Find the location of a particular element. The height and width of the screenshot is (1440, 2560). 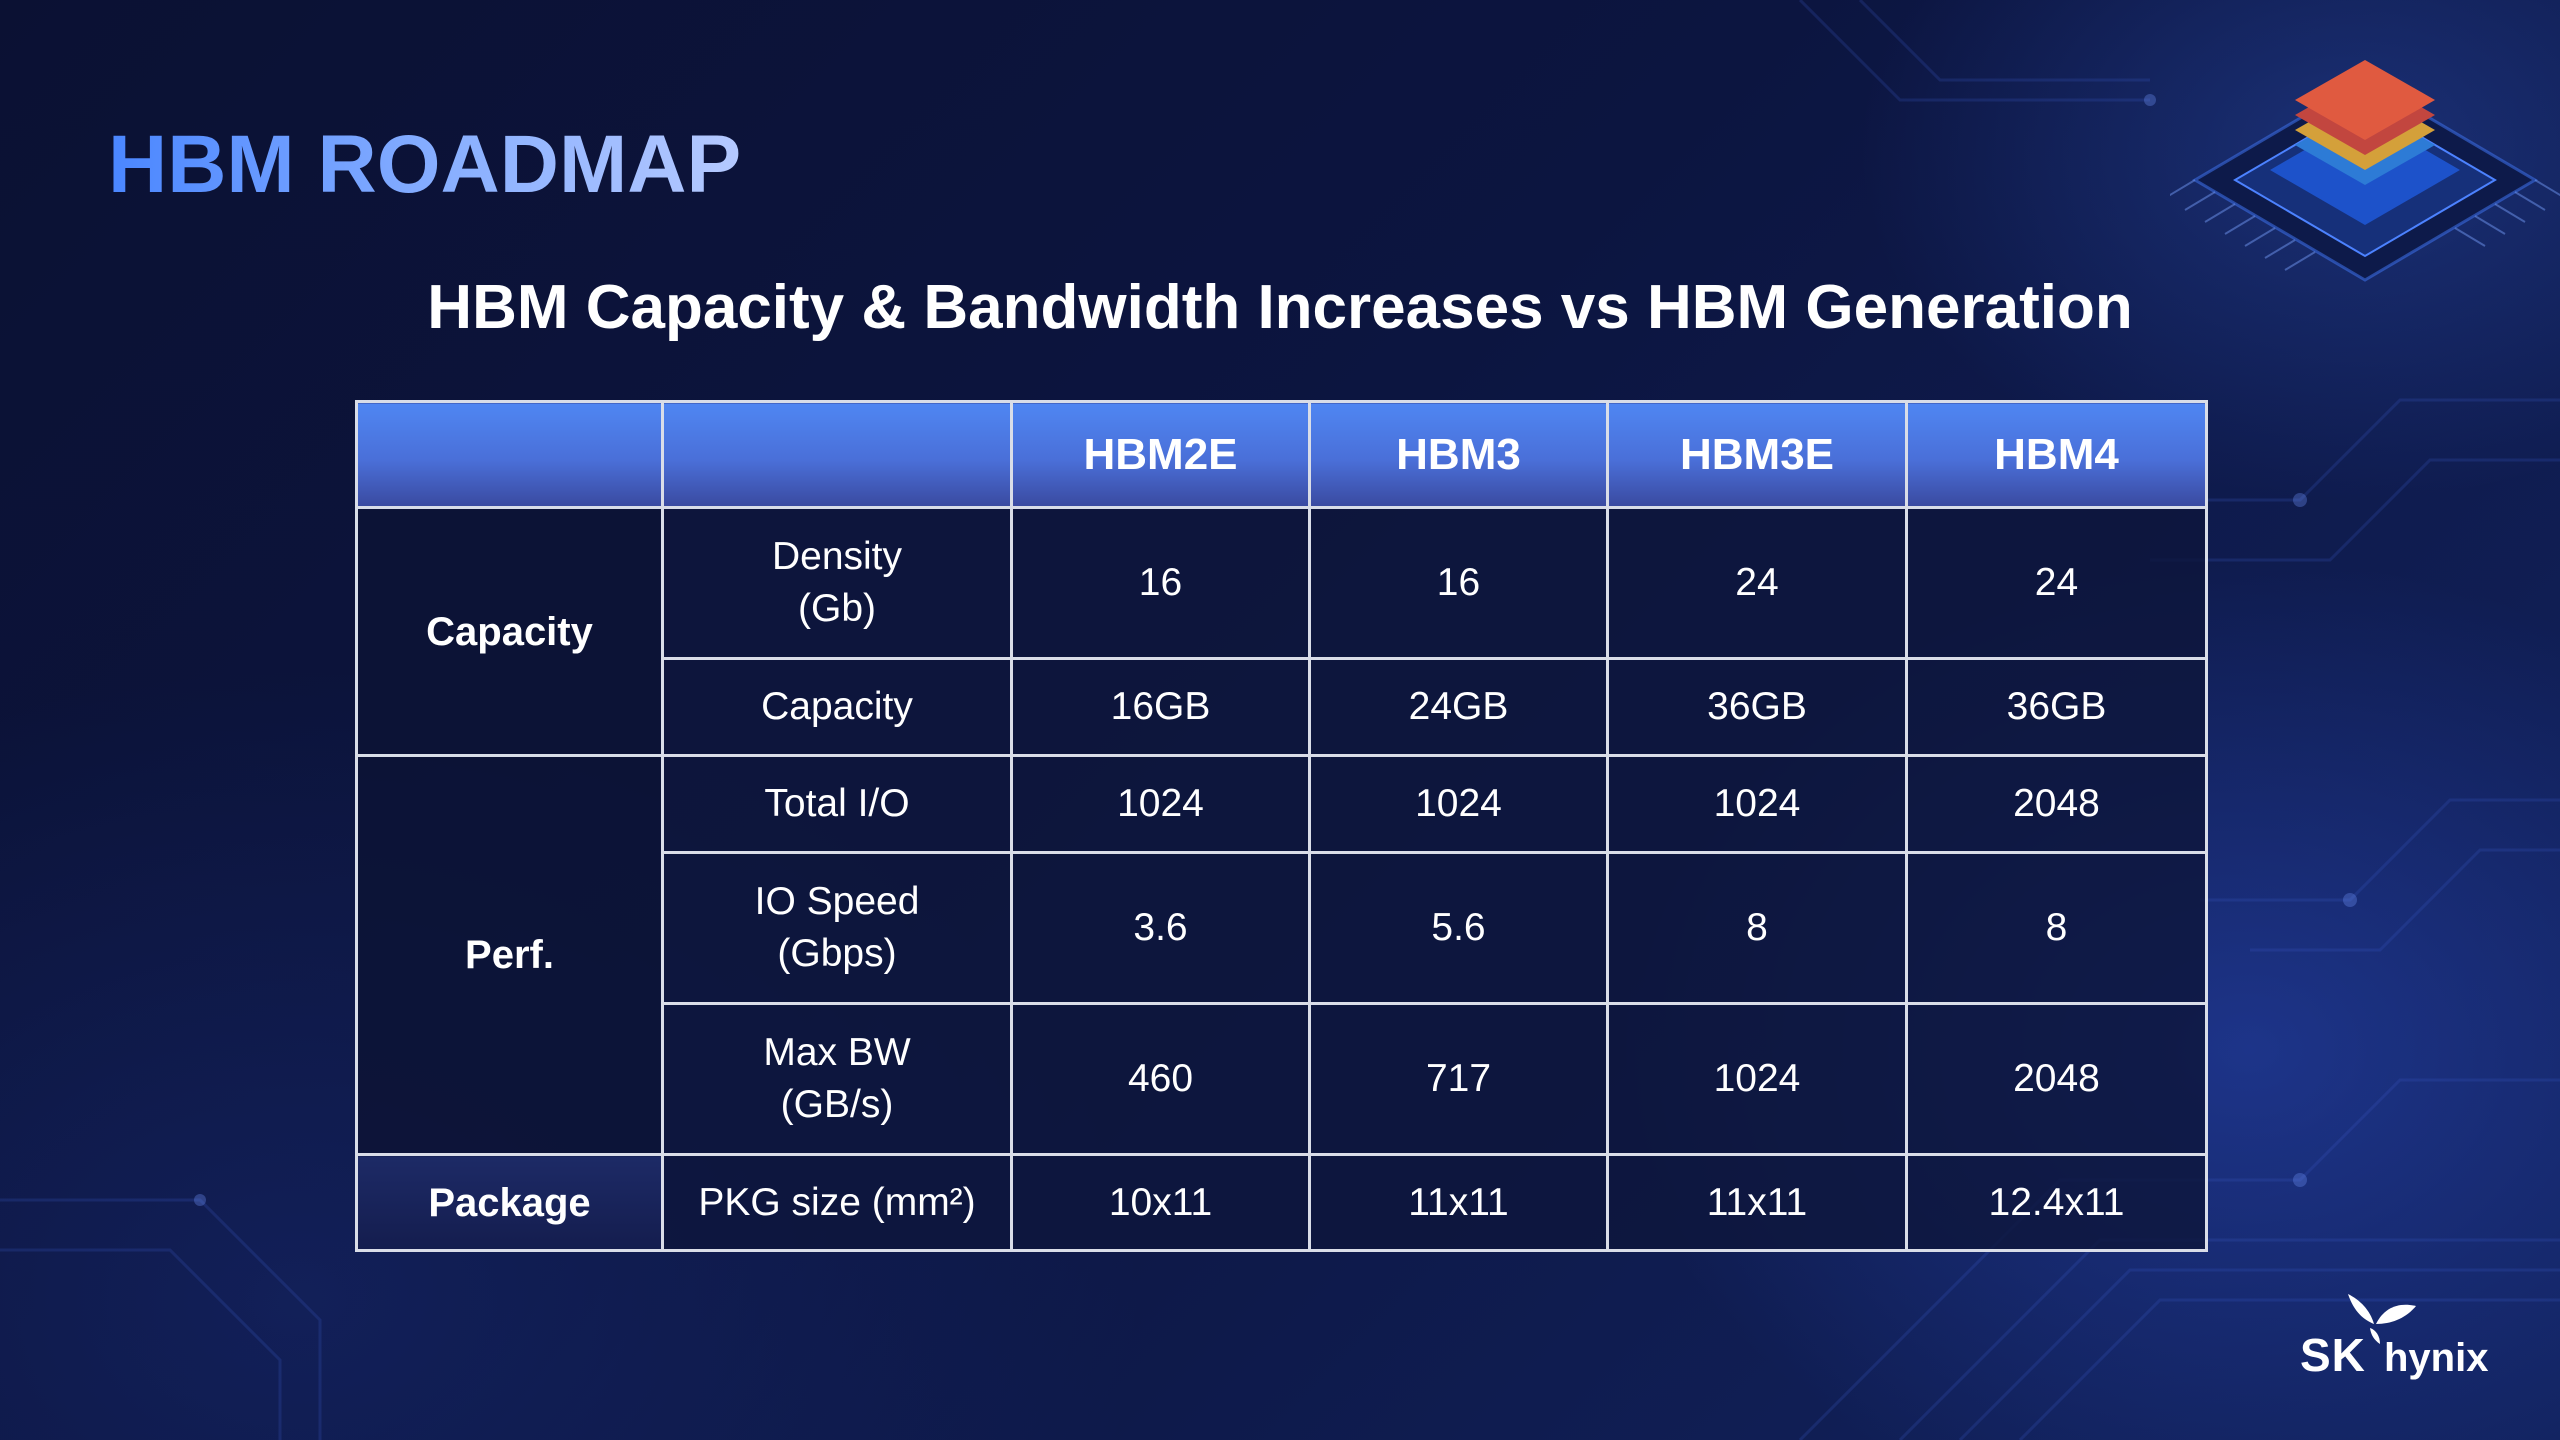

page-title: HBM ROADMAP is located at coordinates (425, 164).